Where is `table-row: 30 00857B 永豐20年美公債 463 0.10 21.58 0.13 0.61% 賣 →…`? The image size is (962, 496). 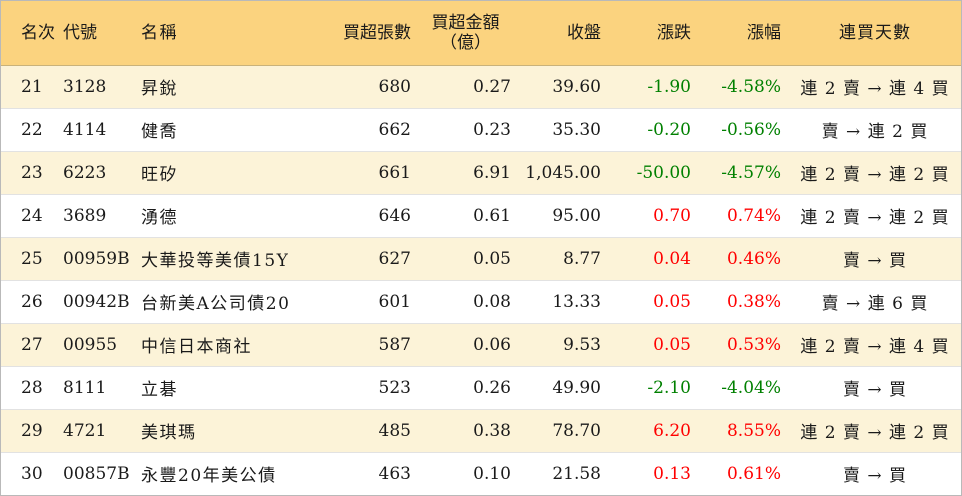 table-row: 30 00857B 永豐20年美公債 463 0.10 21.58 0.13 0.61% 賣 →… is located at coordinates (481, 473).